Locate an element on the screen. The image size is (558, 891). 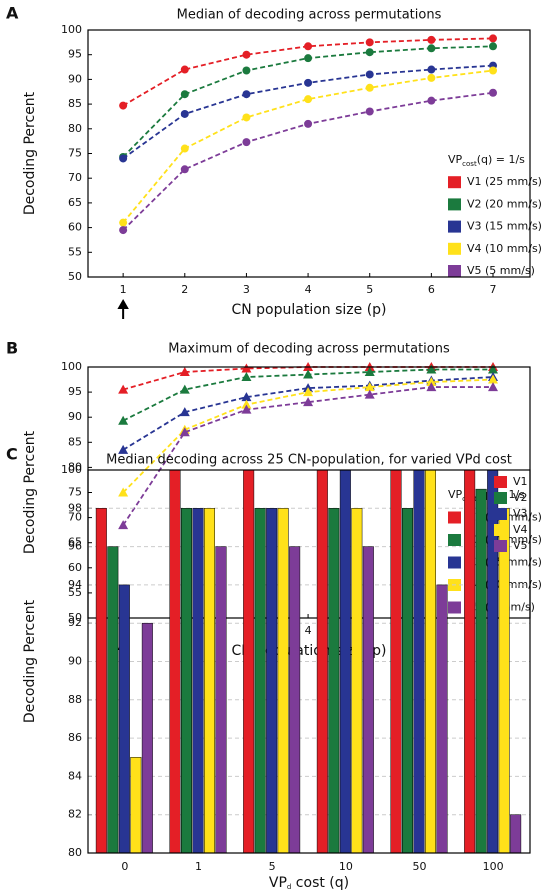
y-tick-label: 65 is located at coordinates (75, 542).